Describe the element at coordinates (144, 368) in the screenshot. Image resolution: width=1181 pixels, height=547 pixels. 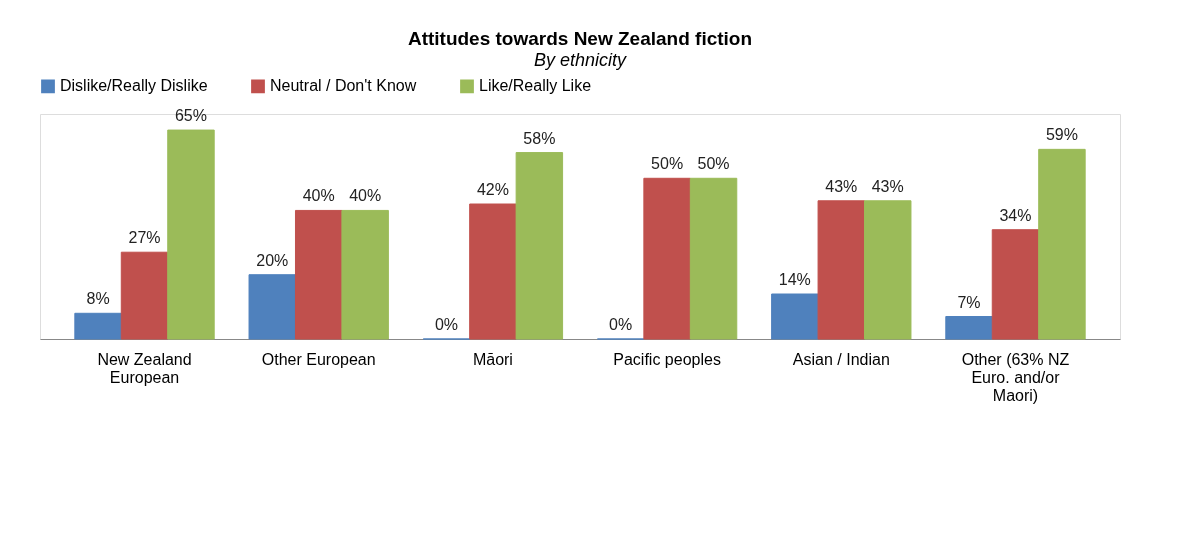
I see `x-tick-label: New Zealand European` at that location.